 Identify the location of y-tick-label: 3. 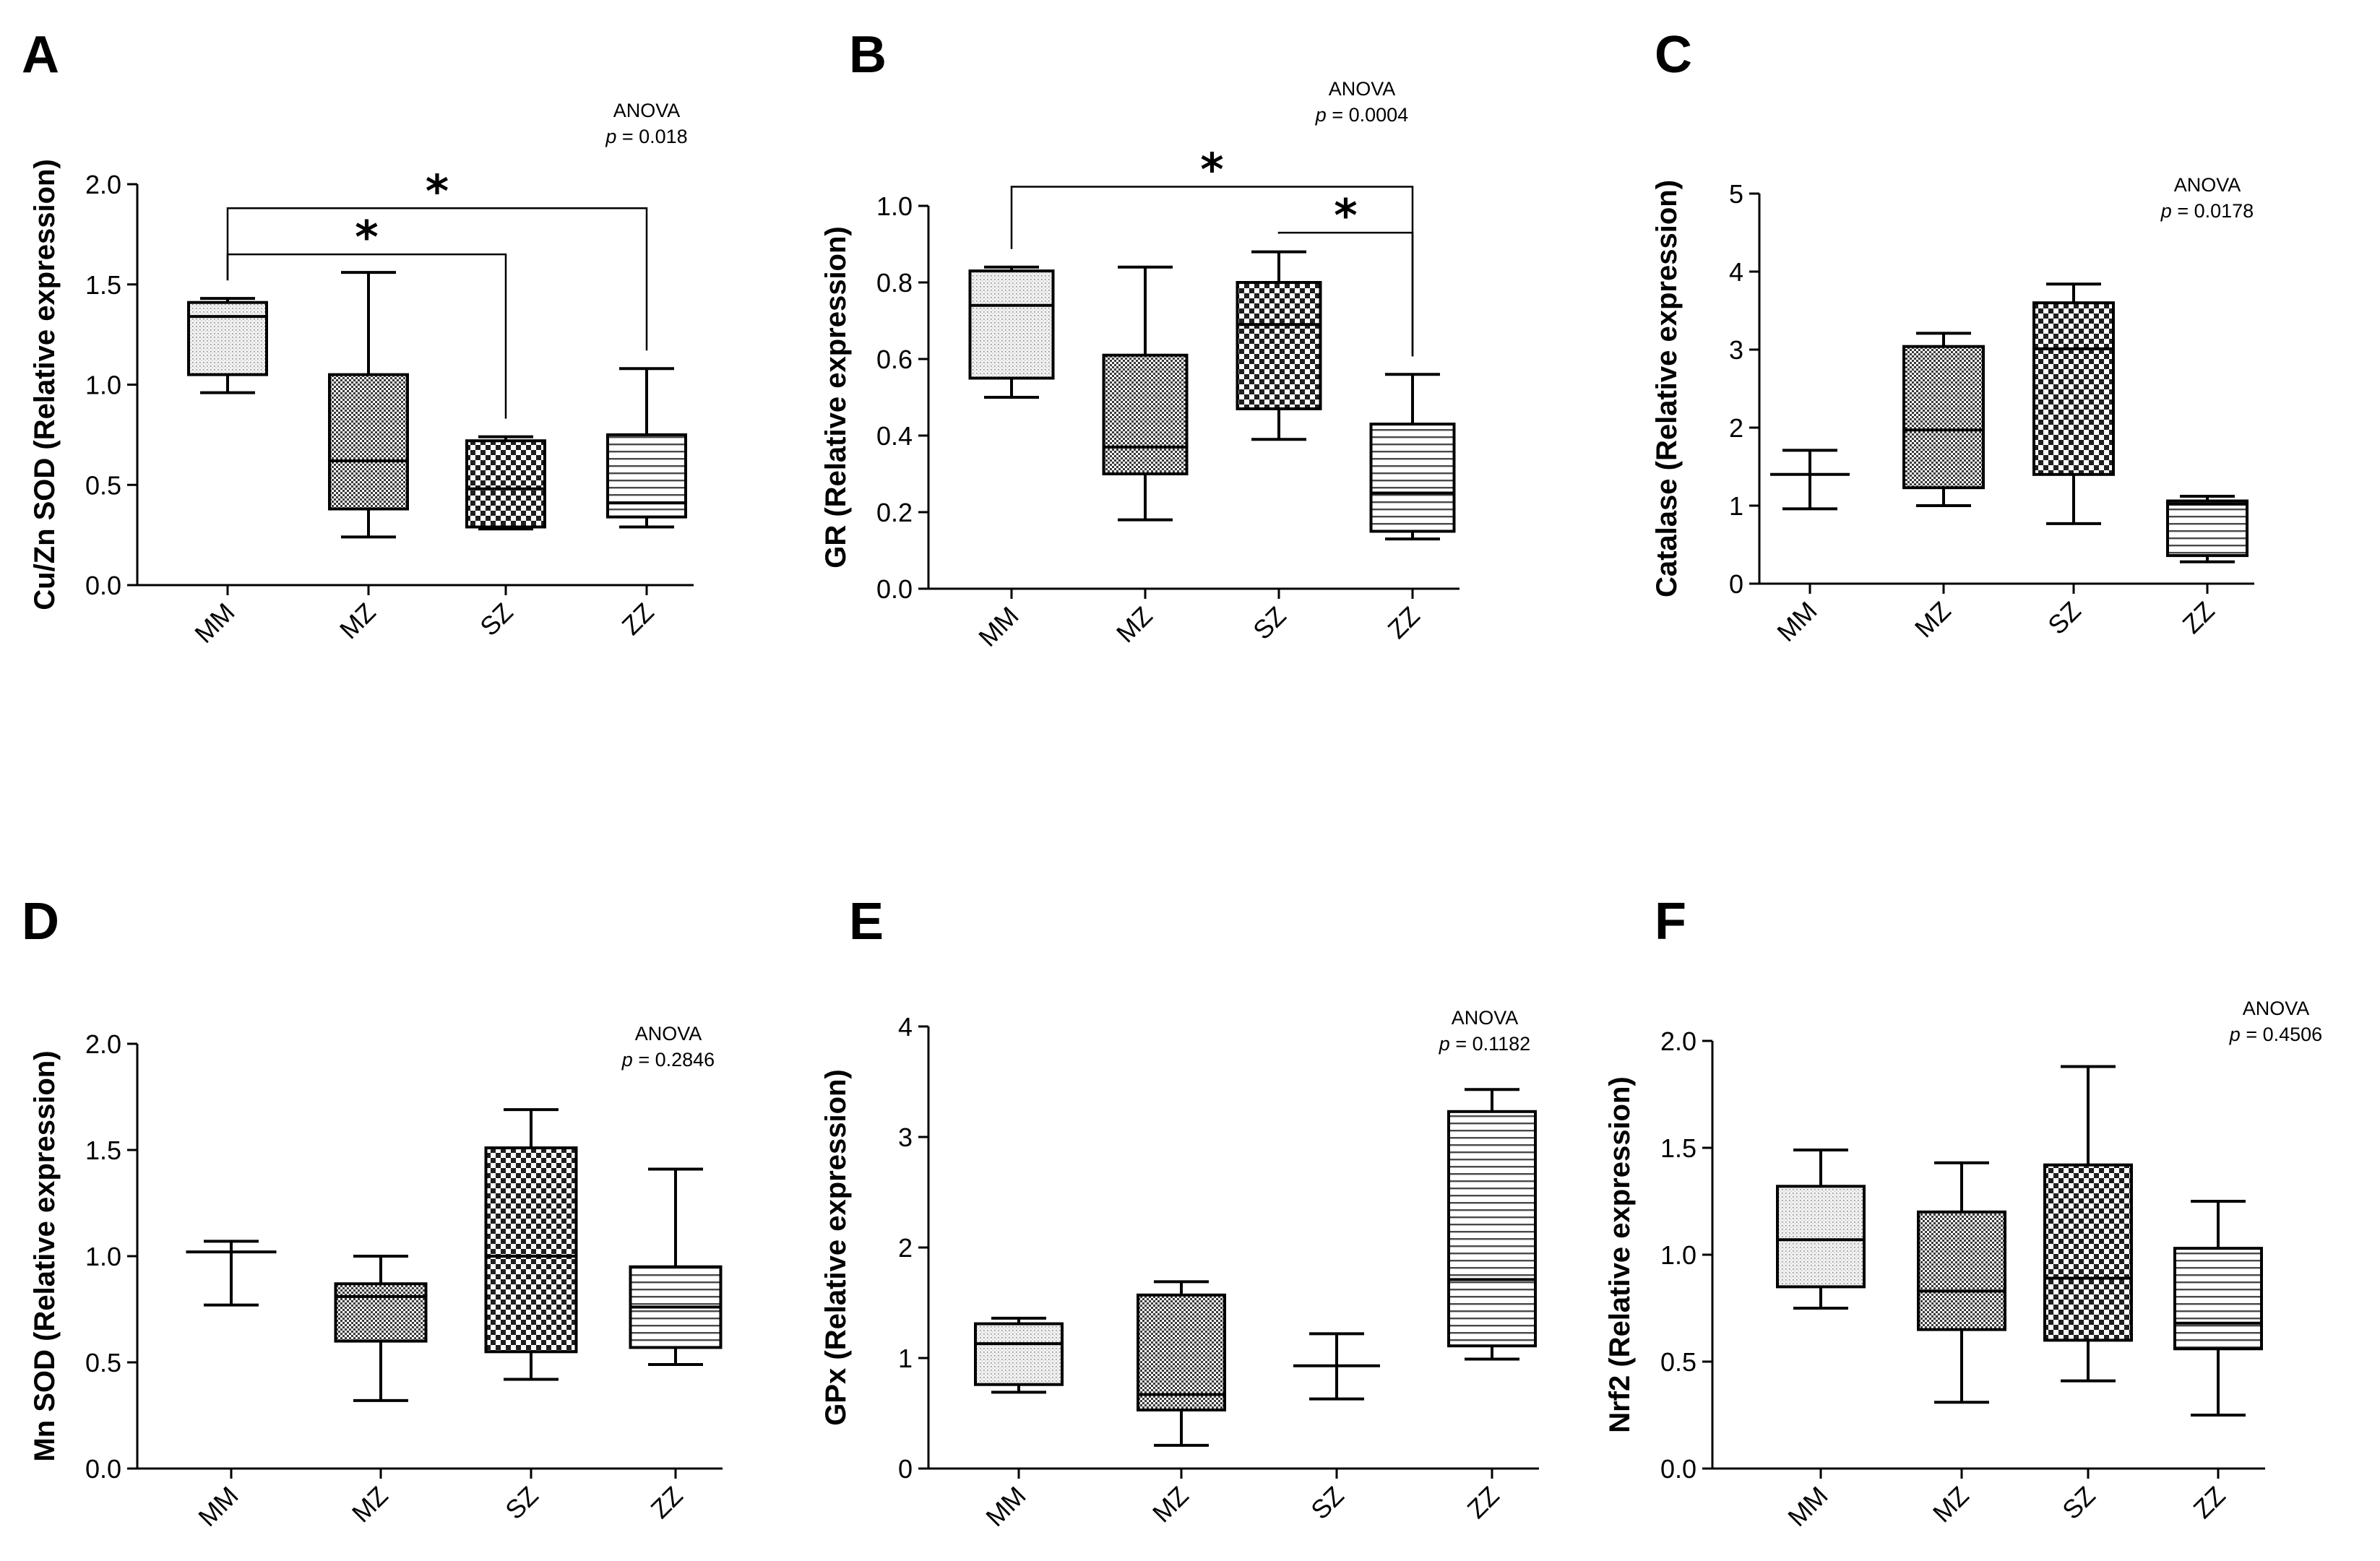
(905, 1137).